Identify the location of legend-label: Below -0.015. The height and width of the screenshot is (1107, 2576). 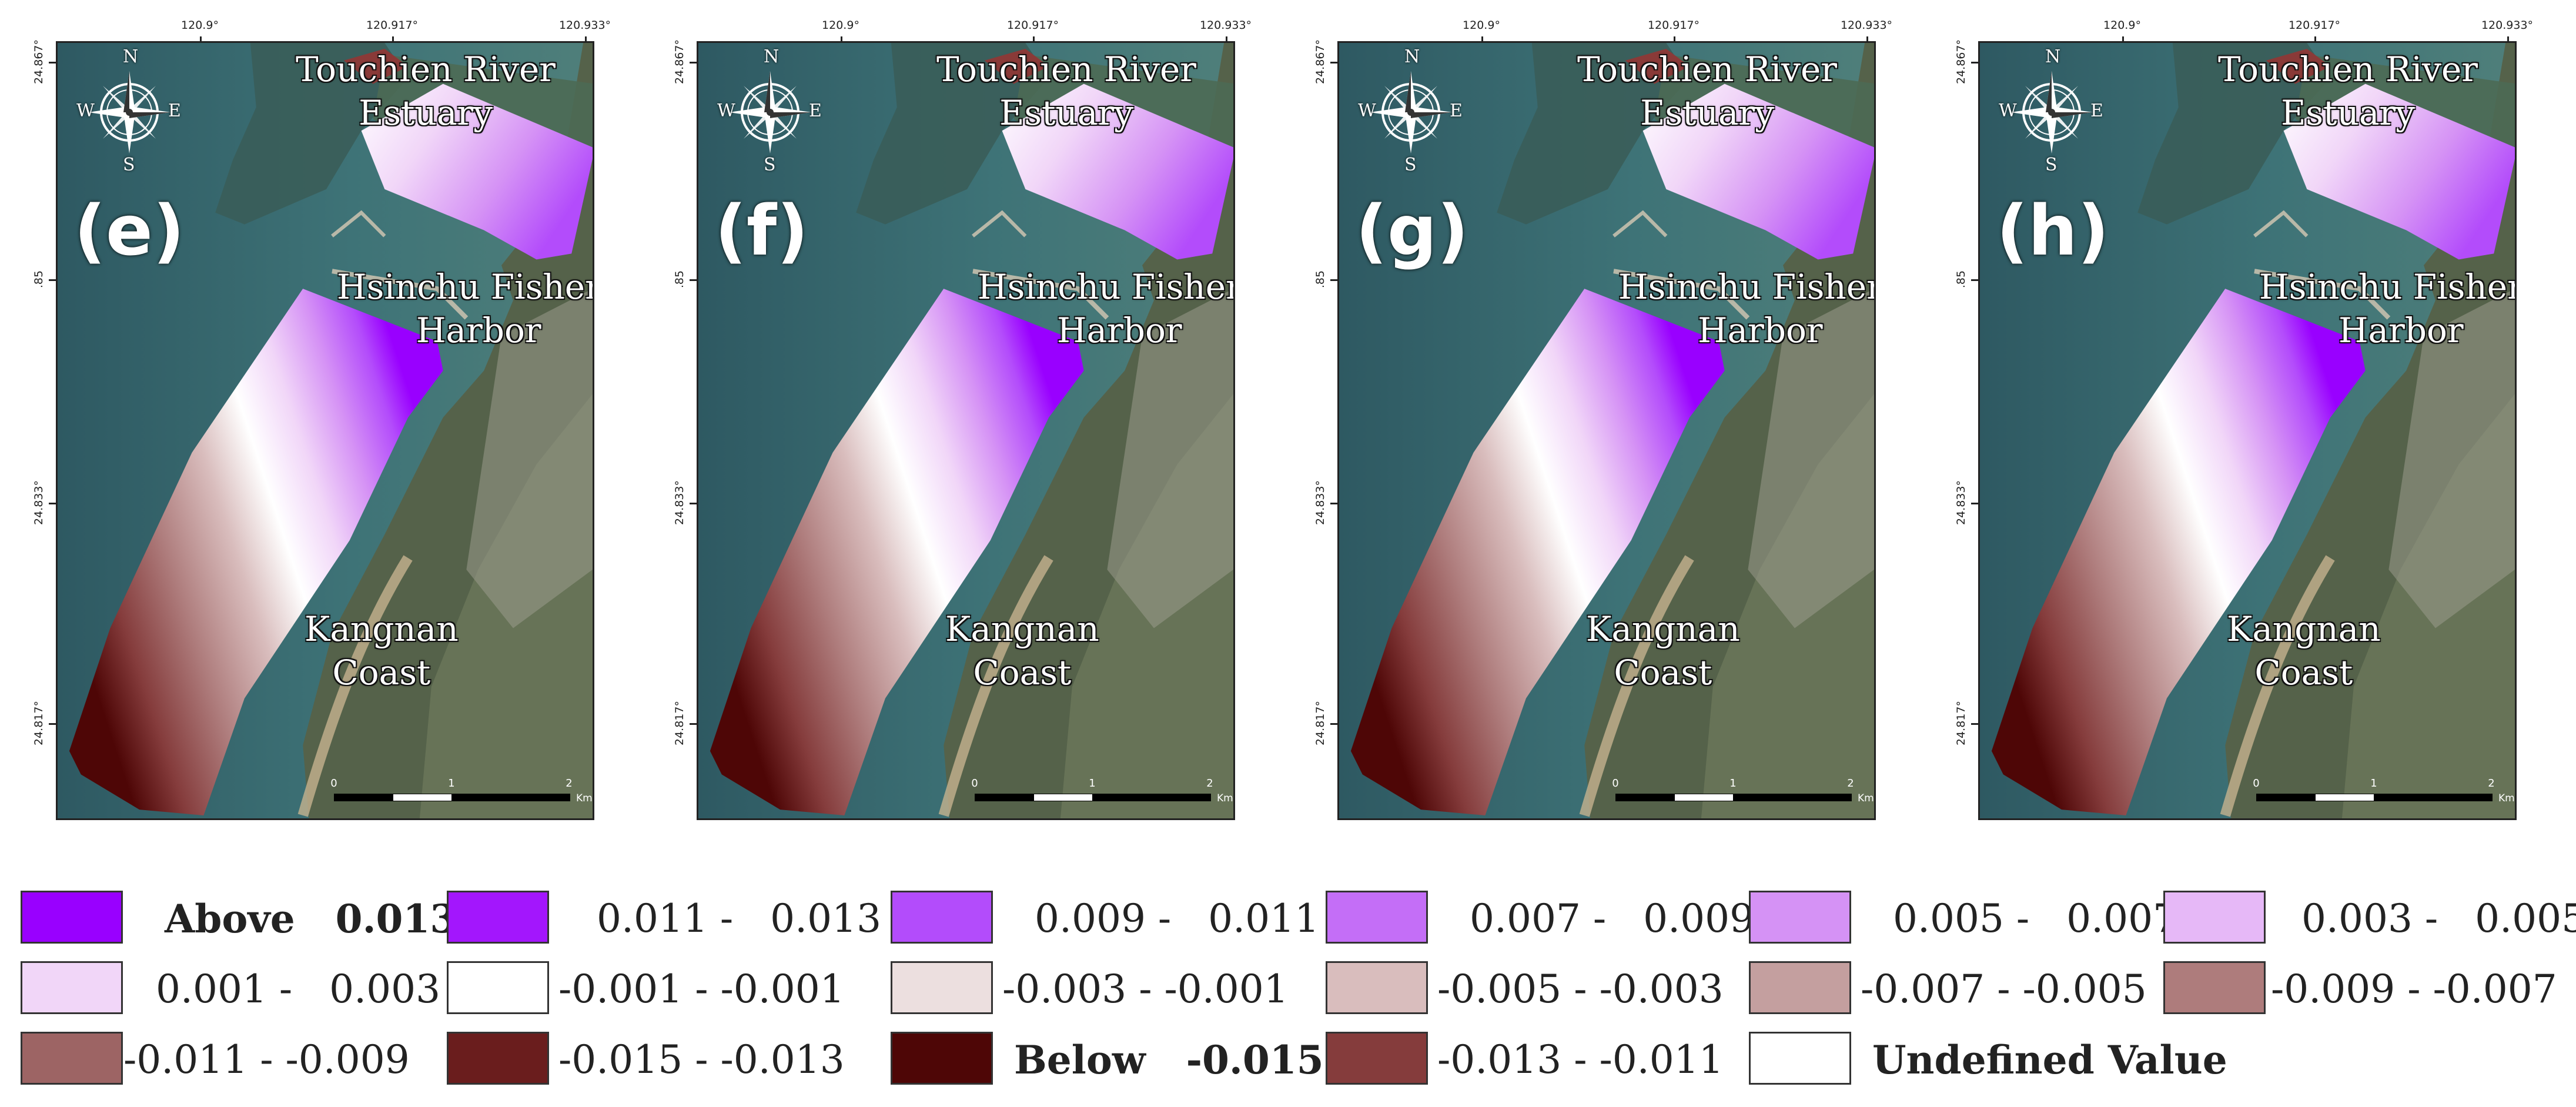
(1169, 1060).